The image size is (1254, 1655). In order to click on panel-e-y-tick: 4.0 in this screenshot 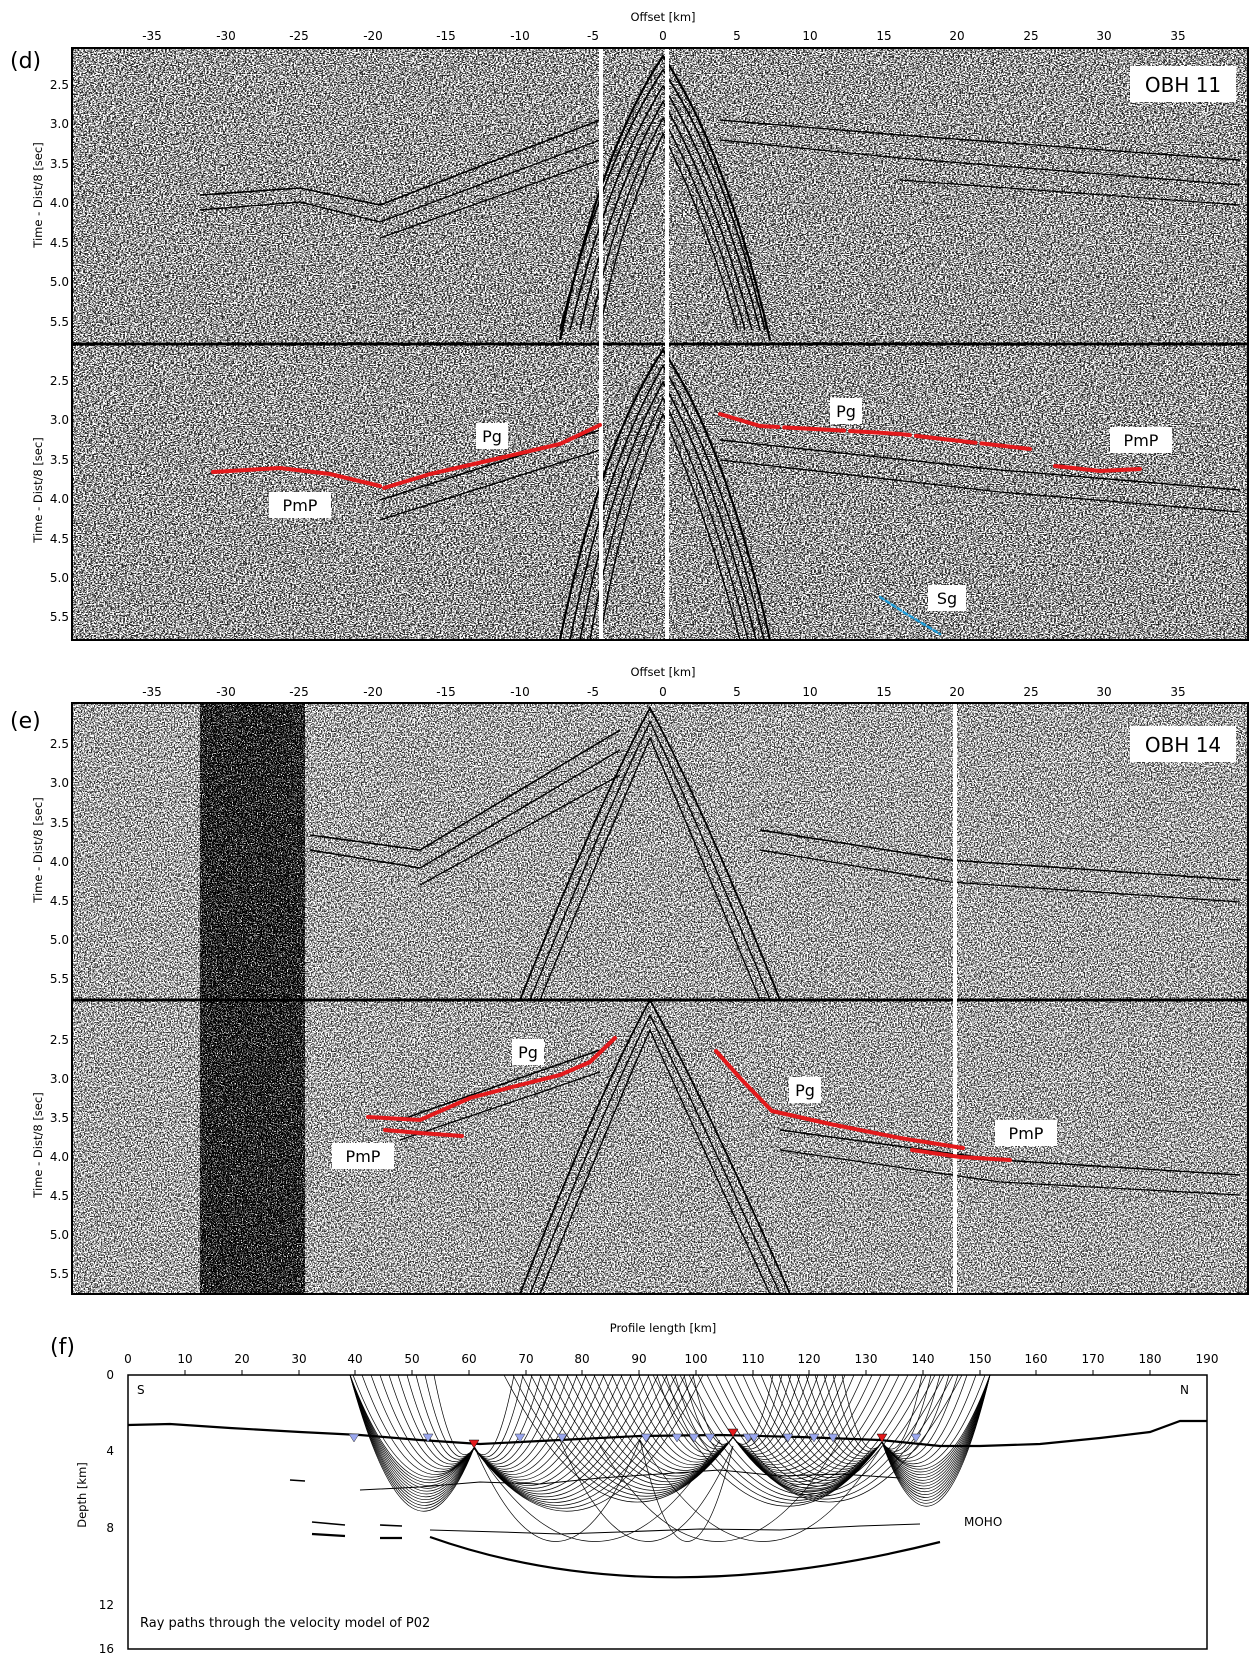, I will do `click(59, 1157)`.